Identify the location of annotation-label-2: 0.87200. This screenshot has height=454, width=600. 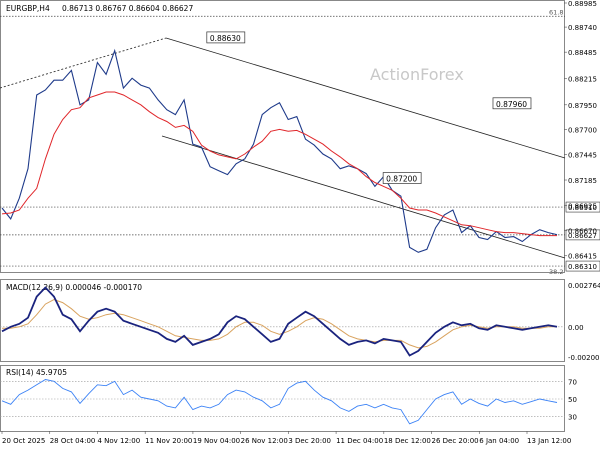
(401, 179).